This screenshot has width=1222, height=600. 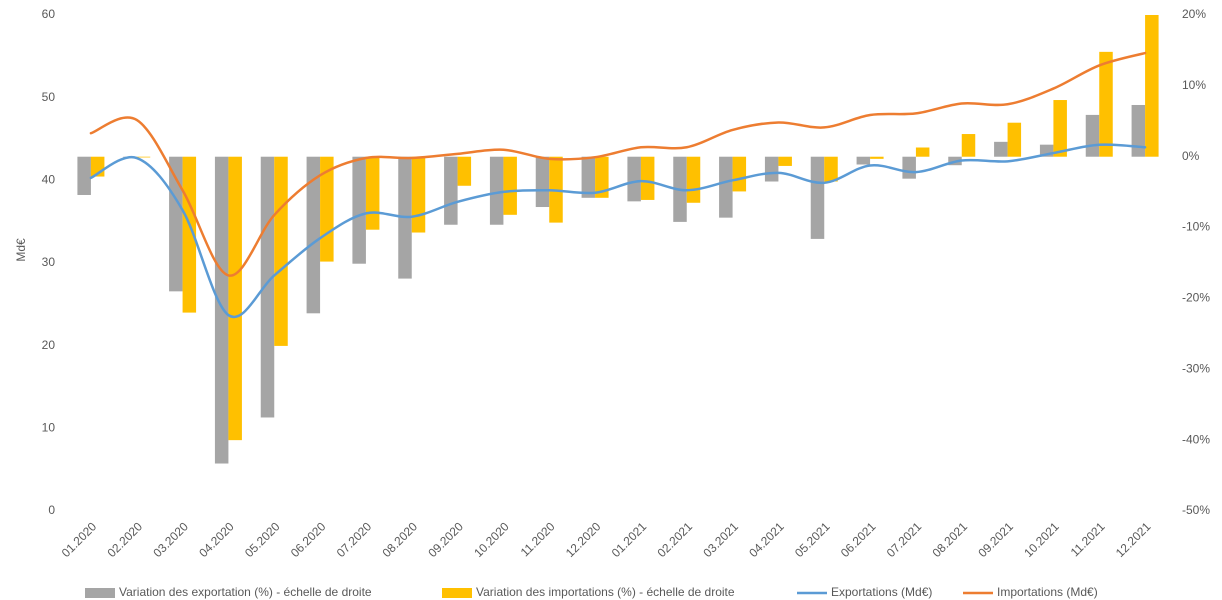 I want to click on x-tick-label: 07.2020, so click(x=354, y=539).